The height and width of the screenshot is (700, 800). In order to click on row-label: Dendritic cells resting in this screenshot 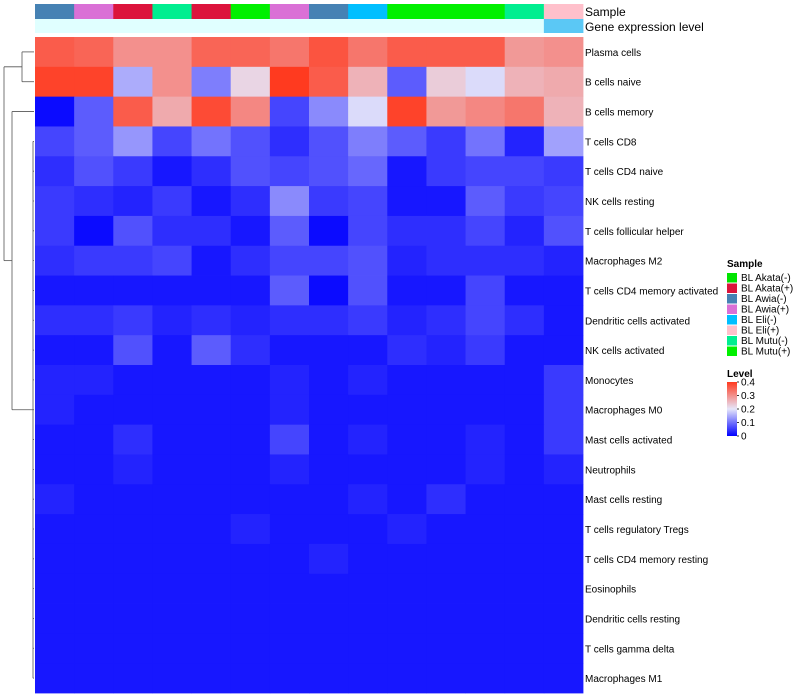, I will do `click(632, 620)`.